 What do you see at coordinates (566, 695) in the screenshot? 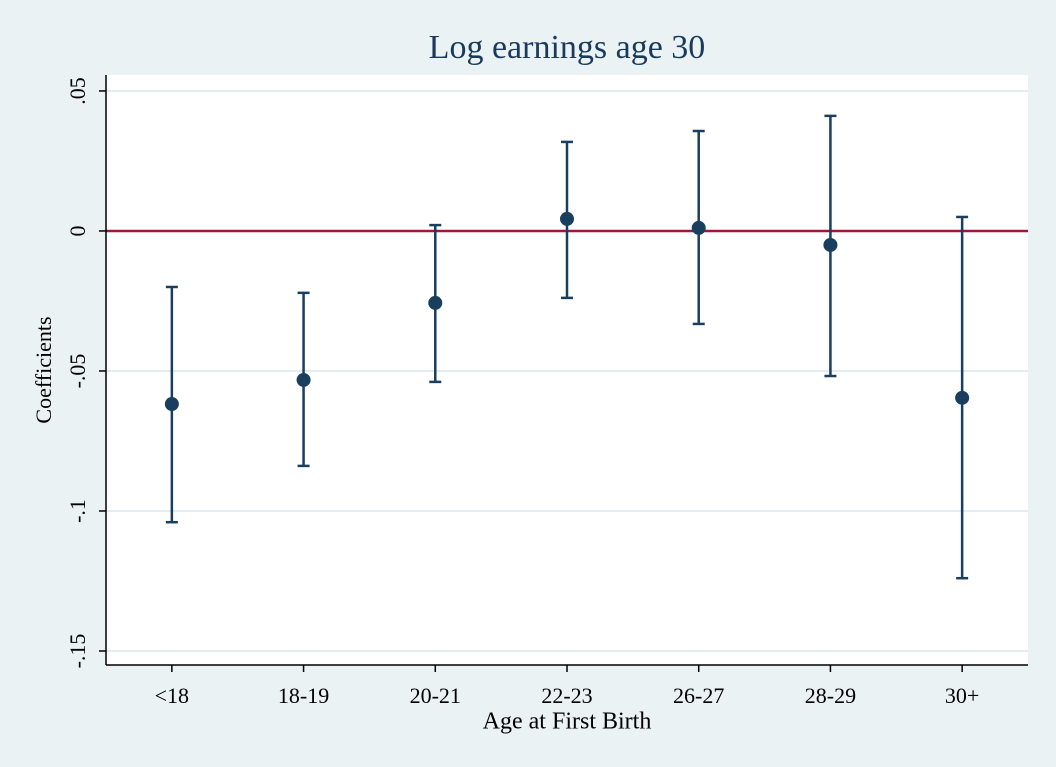
I see `x-tick-label: 22-23` at bounding box center [566, 695].